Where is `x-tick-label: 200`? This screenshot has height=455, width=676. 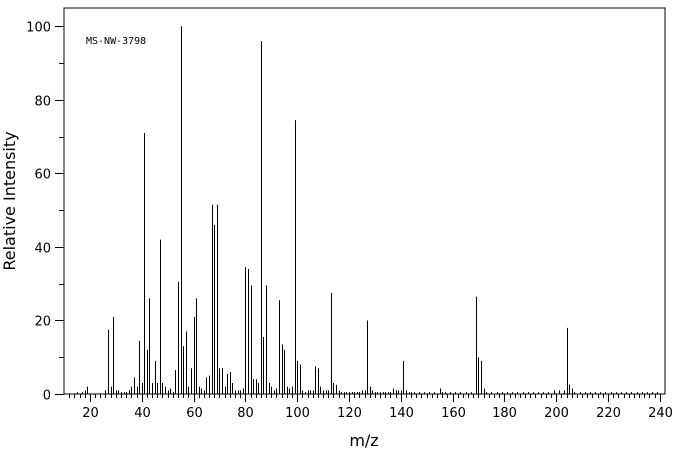 x-tick-label: 200 is located at coordinates (556, 413).